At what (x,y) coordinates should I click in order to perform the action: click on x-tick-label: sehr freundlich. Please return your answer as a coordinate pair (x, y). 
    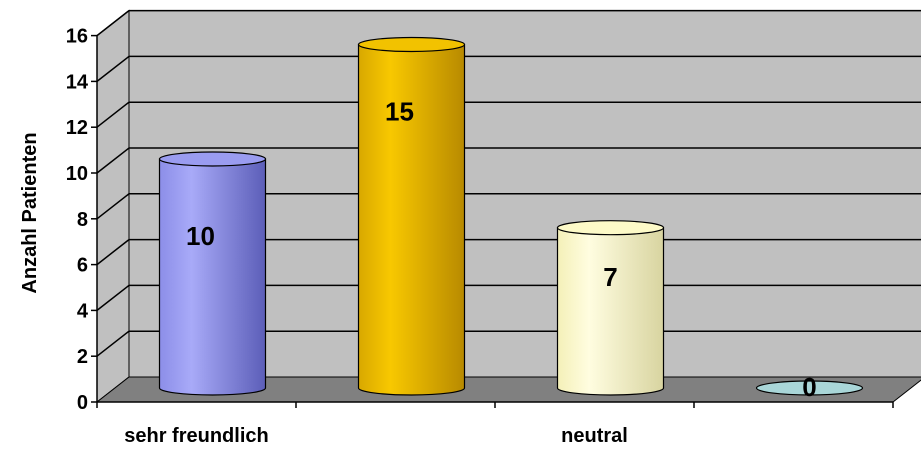
    Looking at the image, I should click on (196, 436).